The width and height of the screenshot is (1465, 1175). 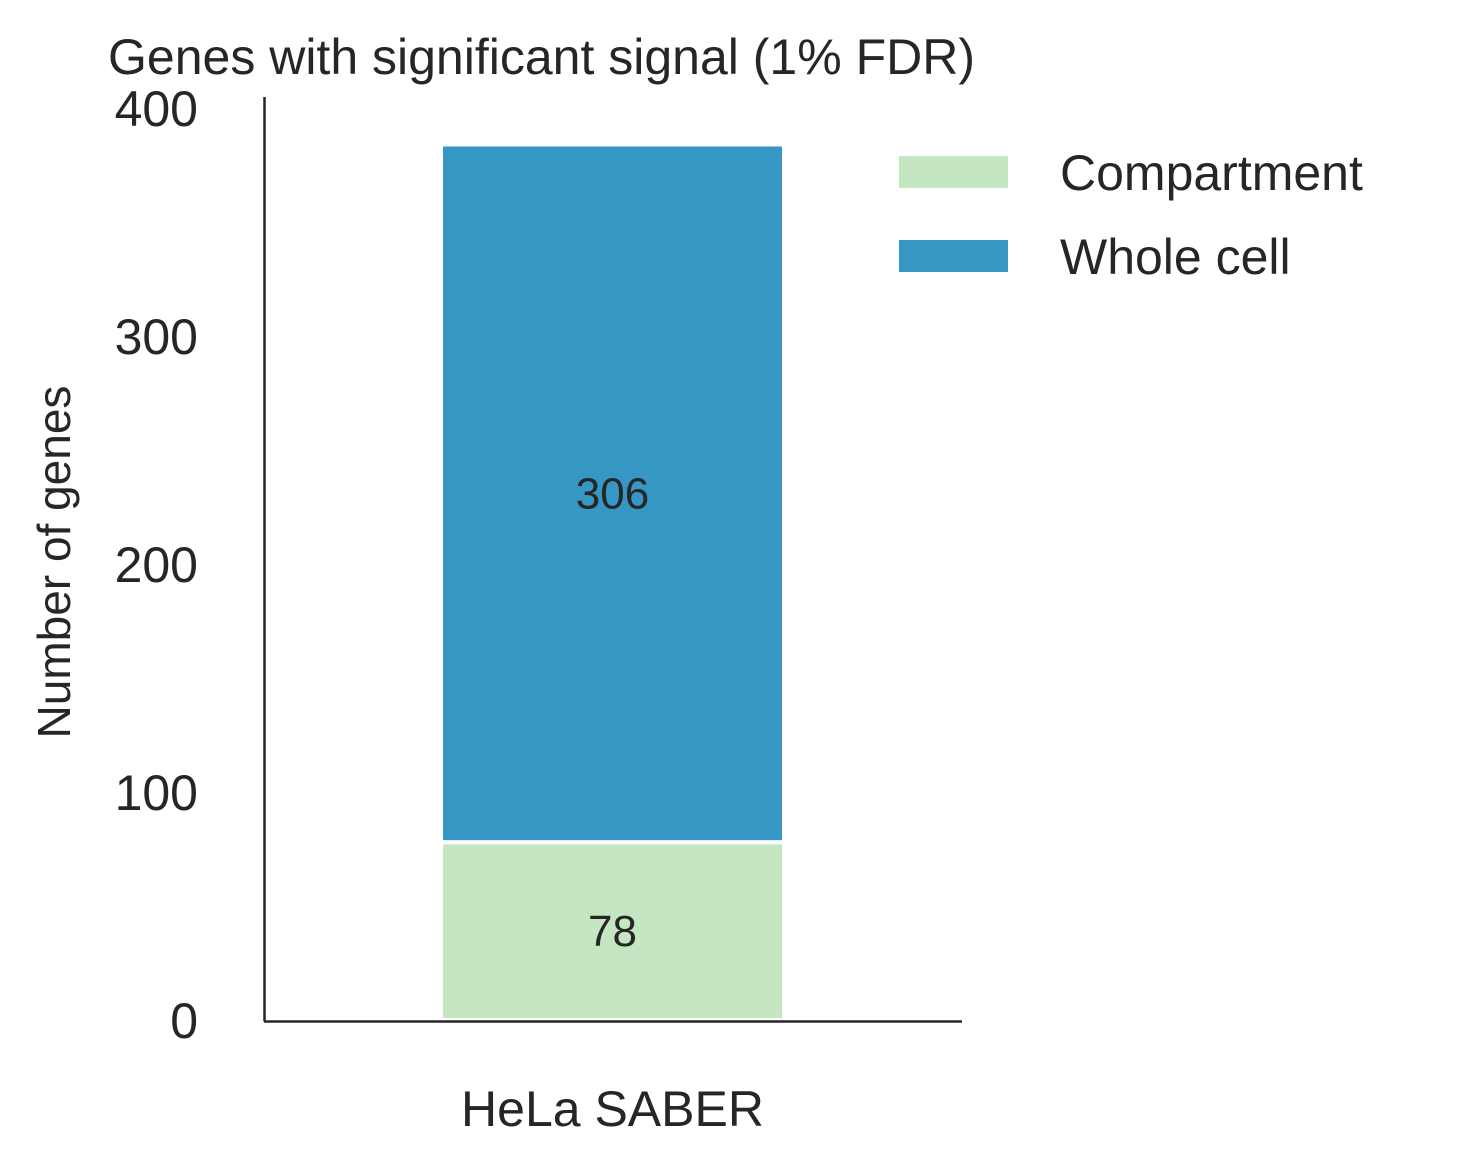 I want to click on data-label-compartment: 78, so click(x=612, y=931).